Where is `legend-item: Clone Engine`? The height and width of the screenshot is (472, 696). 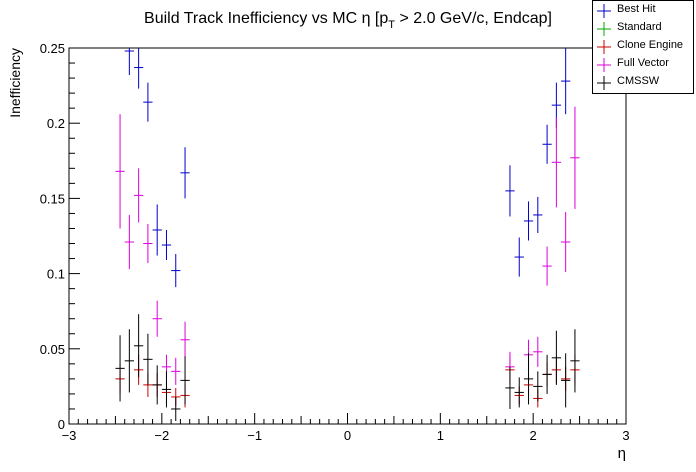 legend-item: Clone Engine is located at coordinates (643, 47).